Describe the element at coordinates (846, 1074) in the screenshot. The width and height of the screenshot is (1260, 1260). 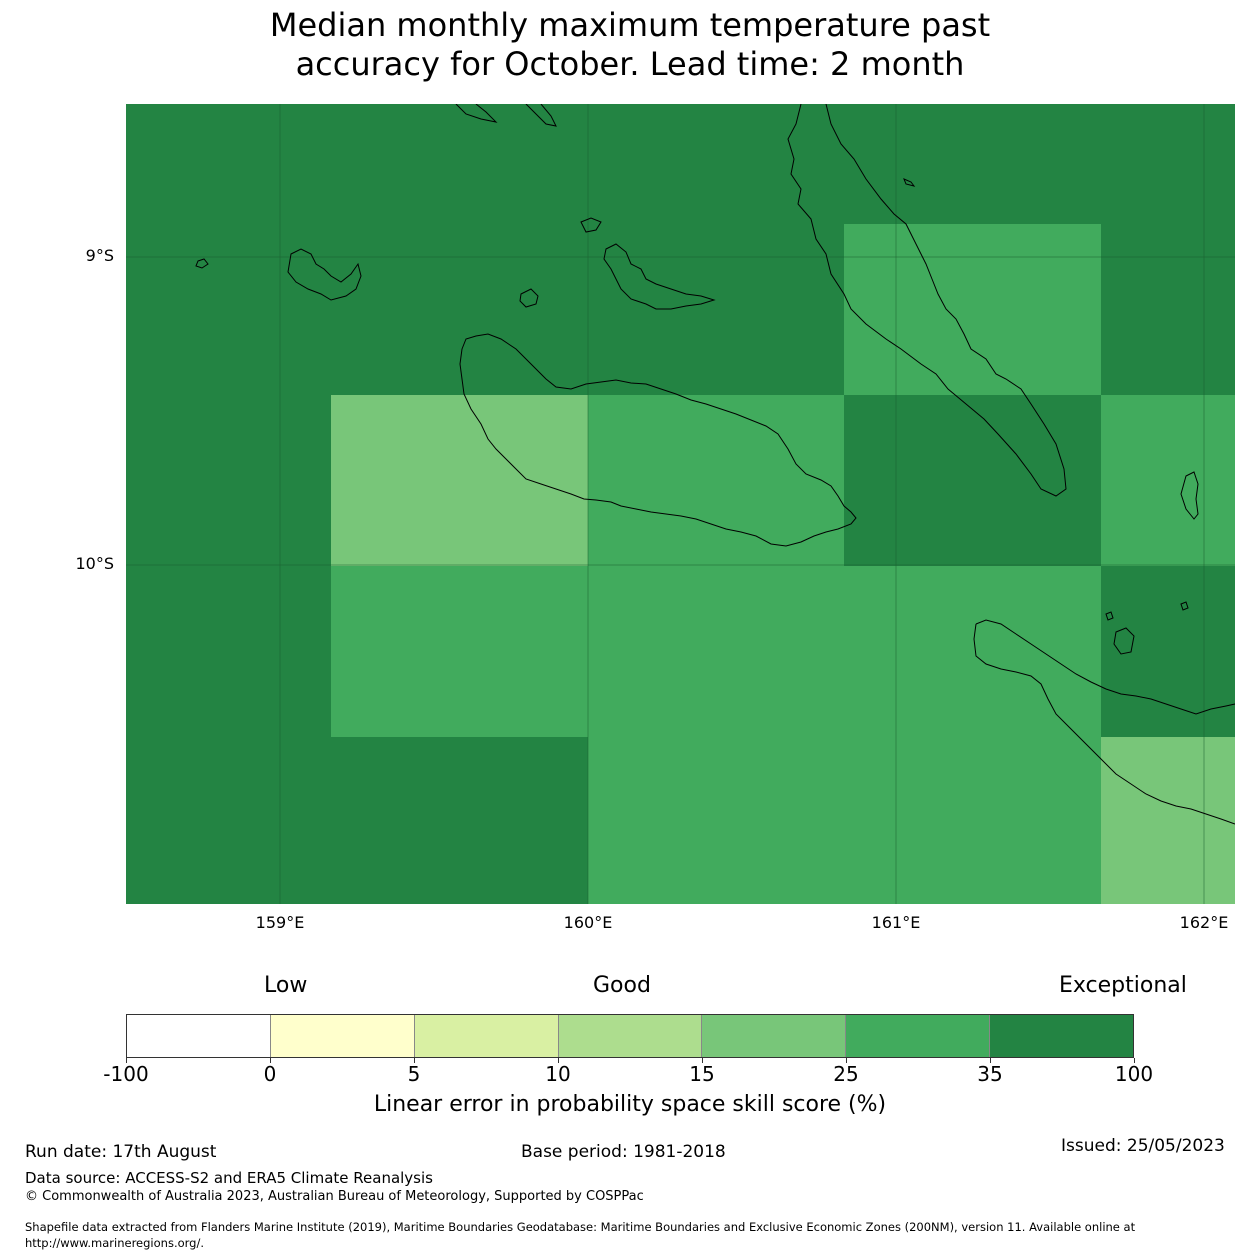
I see `colorbar-tick-label: 25` at that location.